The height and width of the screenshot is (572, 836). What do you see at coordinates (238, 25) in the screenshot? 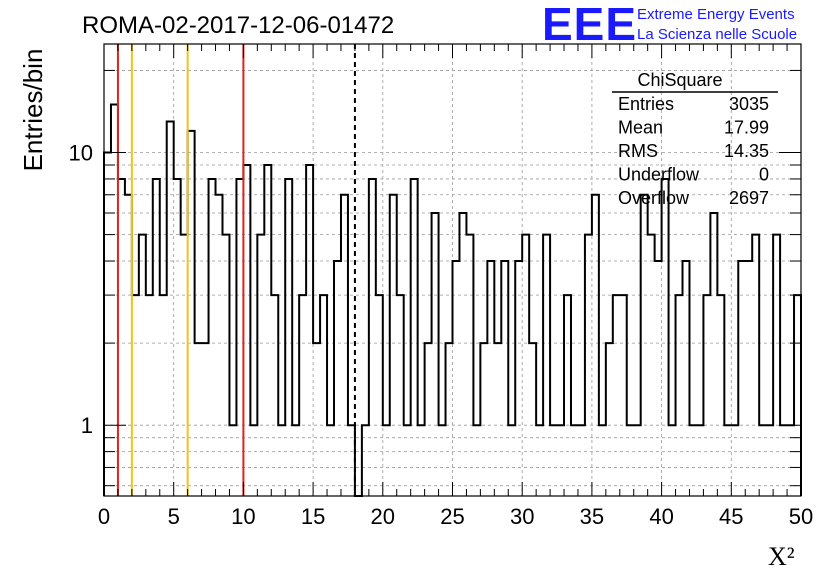
I see `run-title: ROMA-02-2017-12-06-01472` at bounding box center [238, 25].